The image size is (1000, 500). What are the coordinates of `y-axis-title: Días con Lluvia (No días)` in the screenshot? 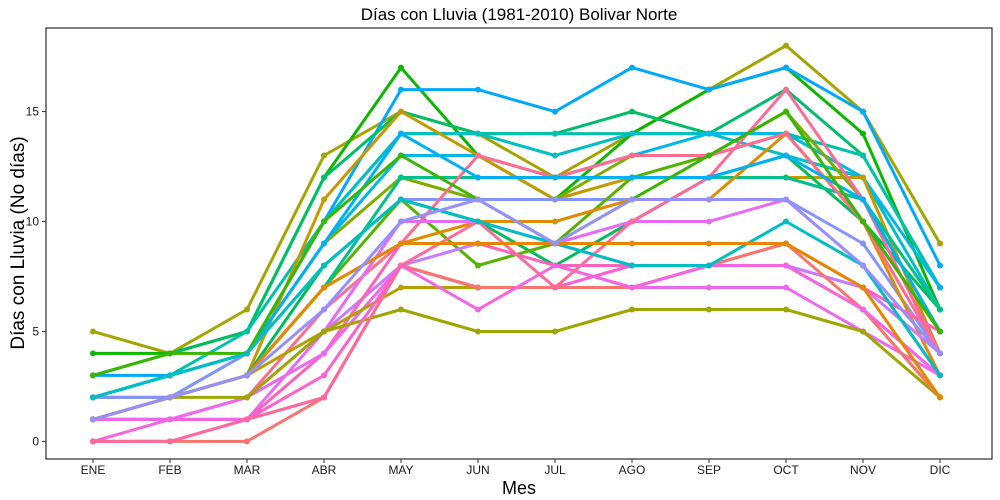 It's located at (18, 242).